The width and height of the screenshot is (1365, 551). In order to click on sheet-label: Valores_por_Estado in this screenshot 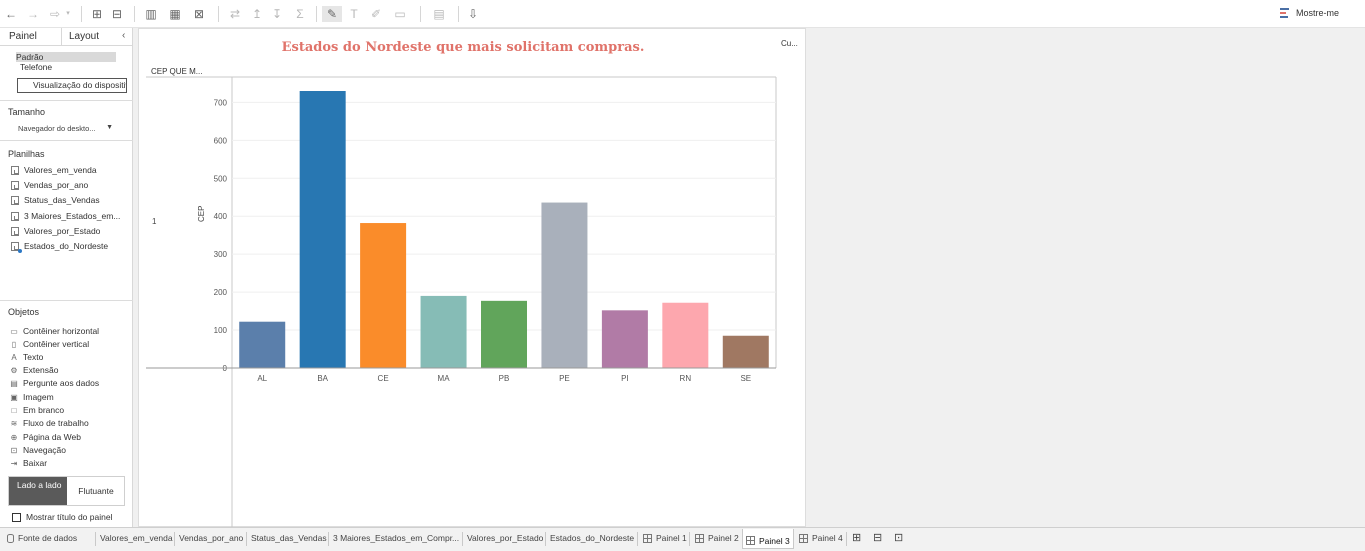, I will do `click(62, 231)`.